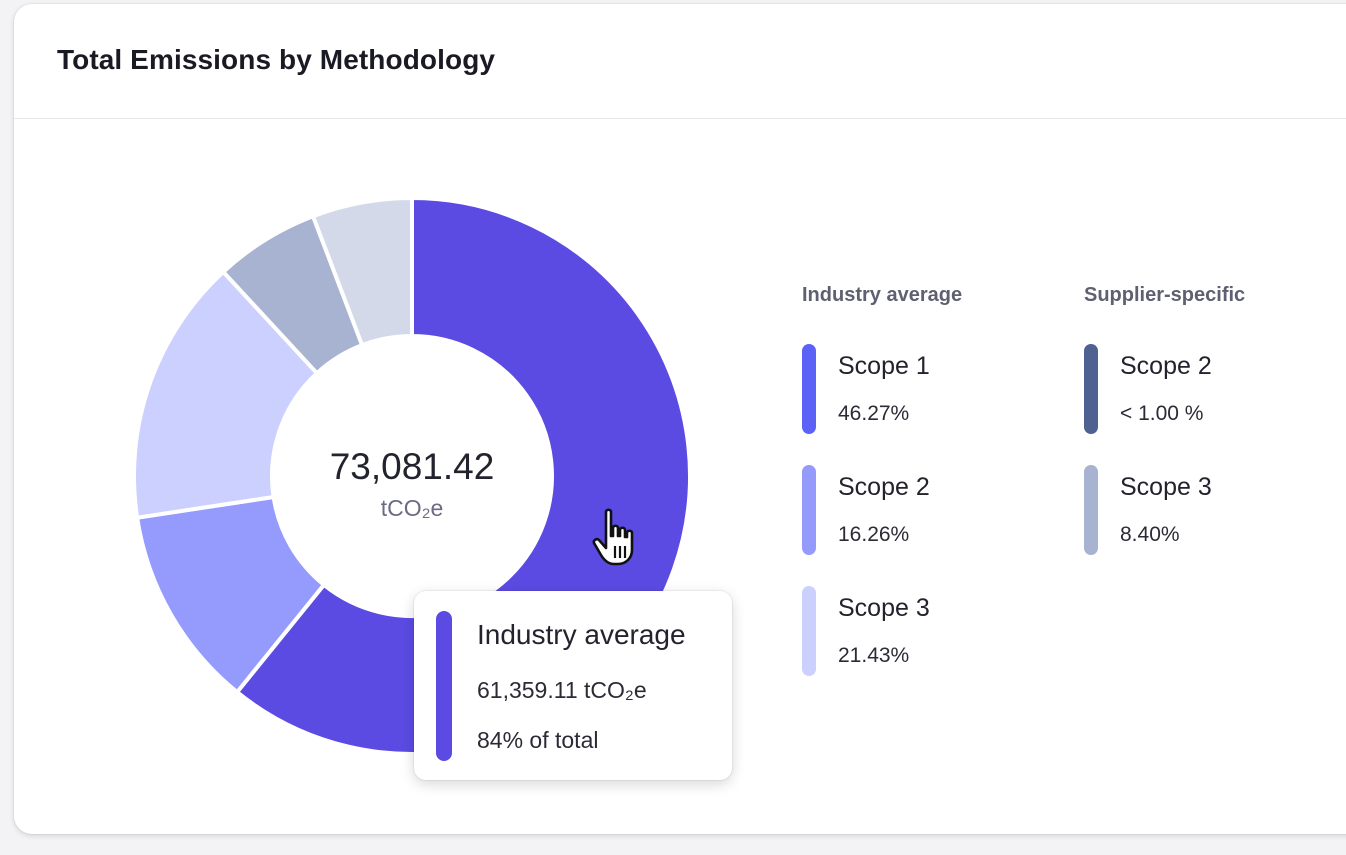 The width and height of the screenshot is (1346, 855). What do you see at coordinates (874, 655) in the screenshot?
I see `legend-percent: 21.43%` at bounding box center [874, 655].